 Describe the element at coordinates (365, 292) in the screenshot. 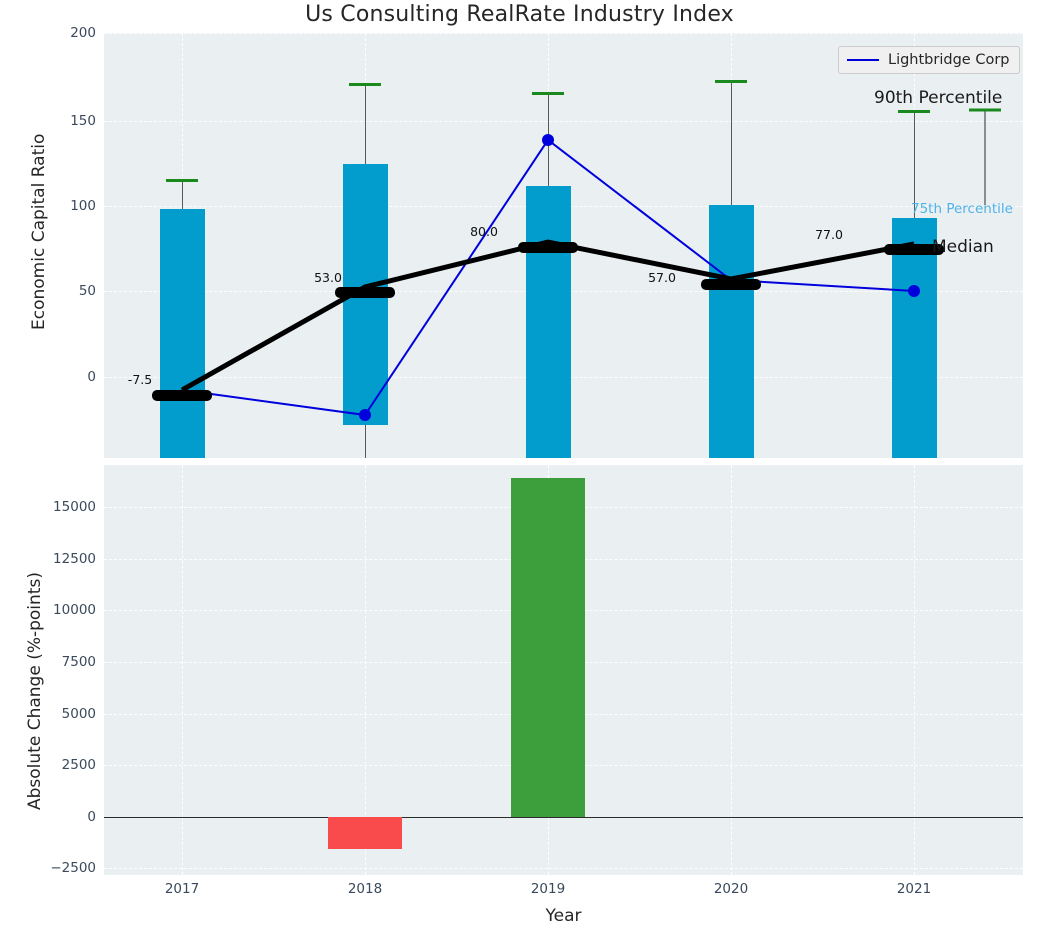

I see `median-marker-2018` at that location.